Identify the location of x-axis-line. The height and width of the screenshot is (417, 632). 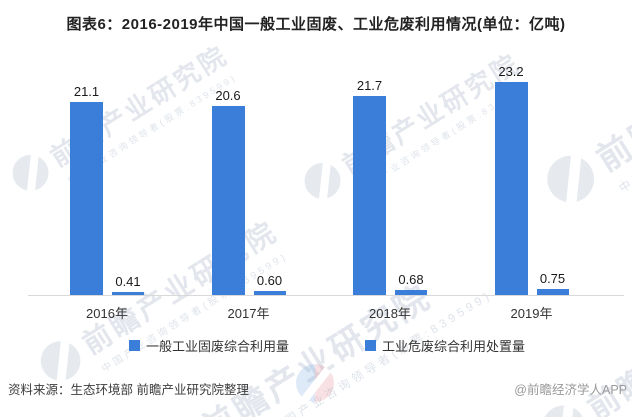
(326, 295).